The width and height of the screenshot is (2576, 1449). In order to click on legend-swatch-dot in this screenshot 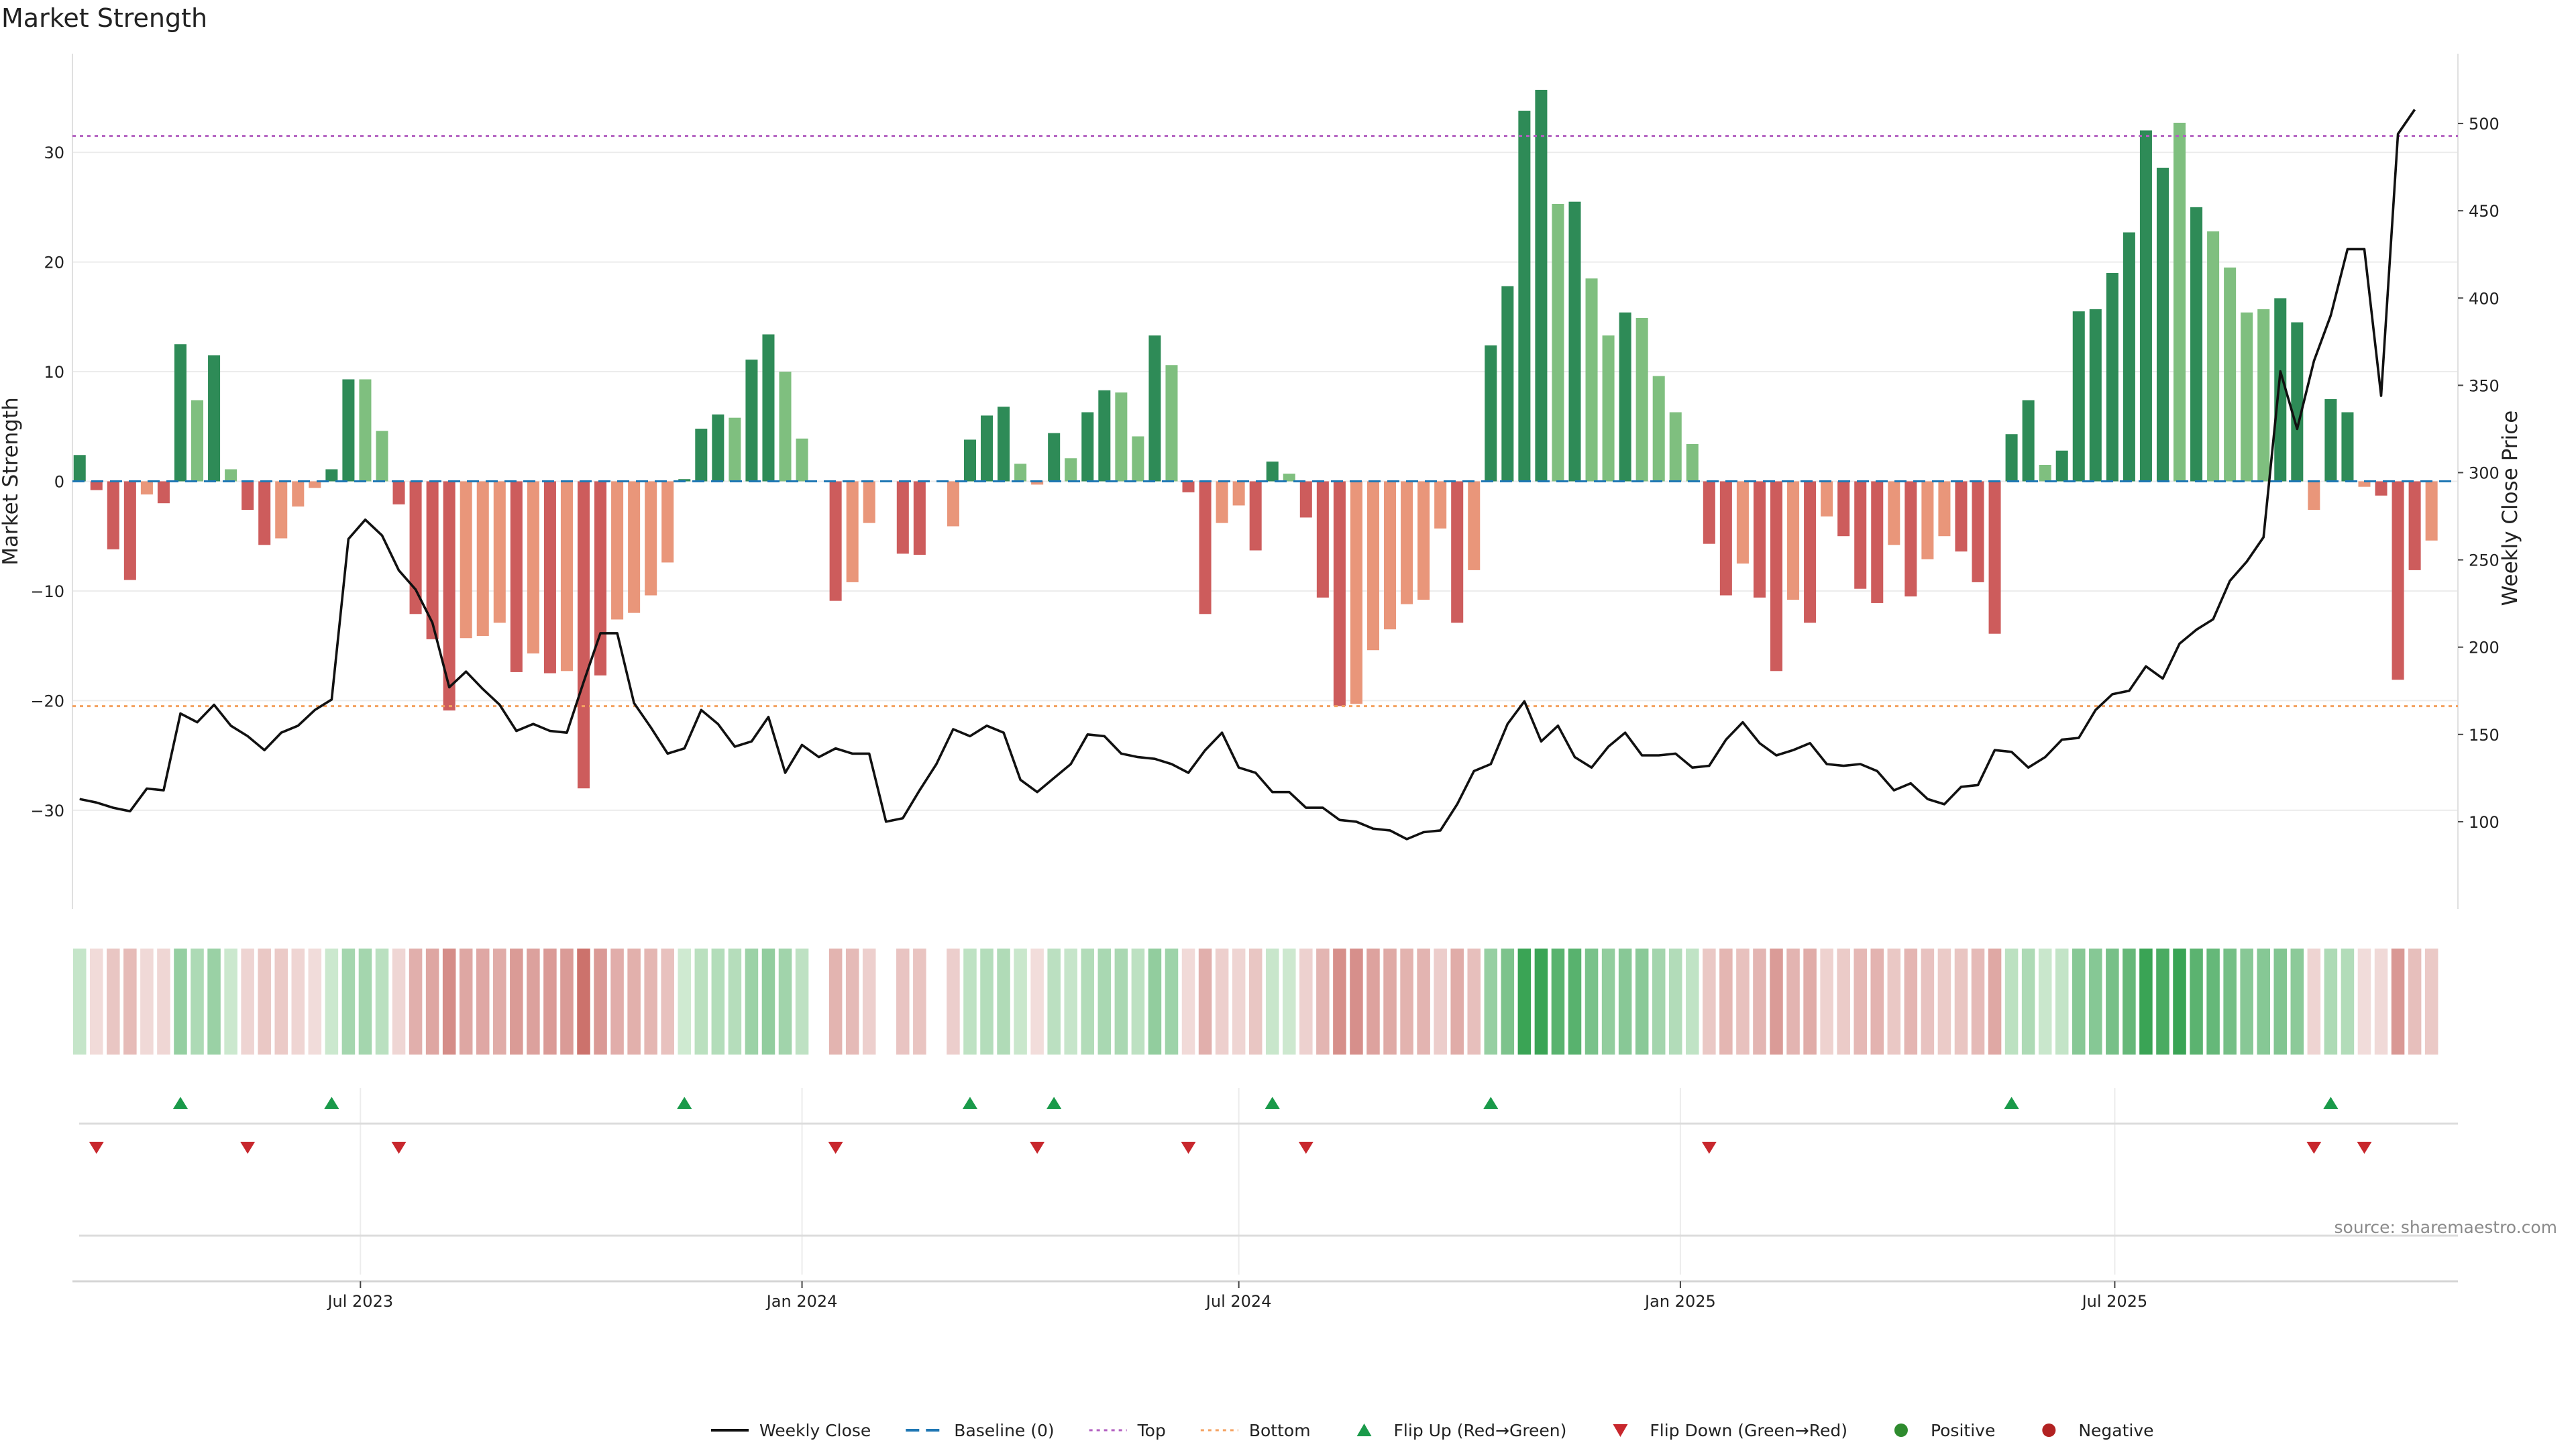, I will do `click(2049, 1430)`.